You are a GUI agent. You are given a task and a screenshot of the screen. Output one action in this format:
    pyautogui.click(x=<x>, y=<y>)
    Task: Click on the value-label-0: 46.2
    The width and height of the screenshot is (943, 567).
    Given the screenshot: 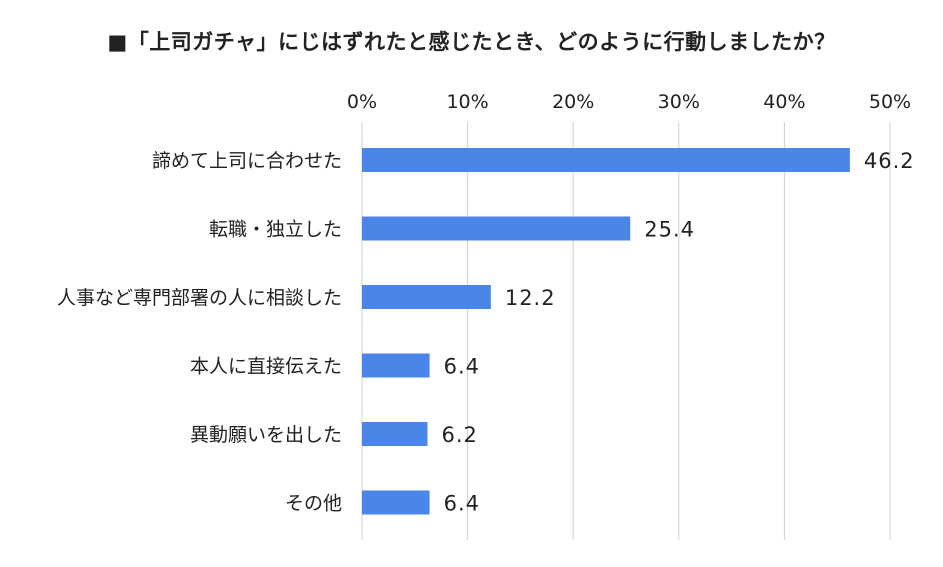 What is the action you would take?
    pyautogui.click(x=889, y=161)
    